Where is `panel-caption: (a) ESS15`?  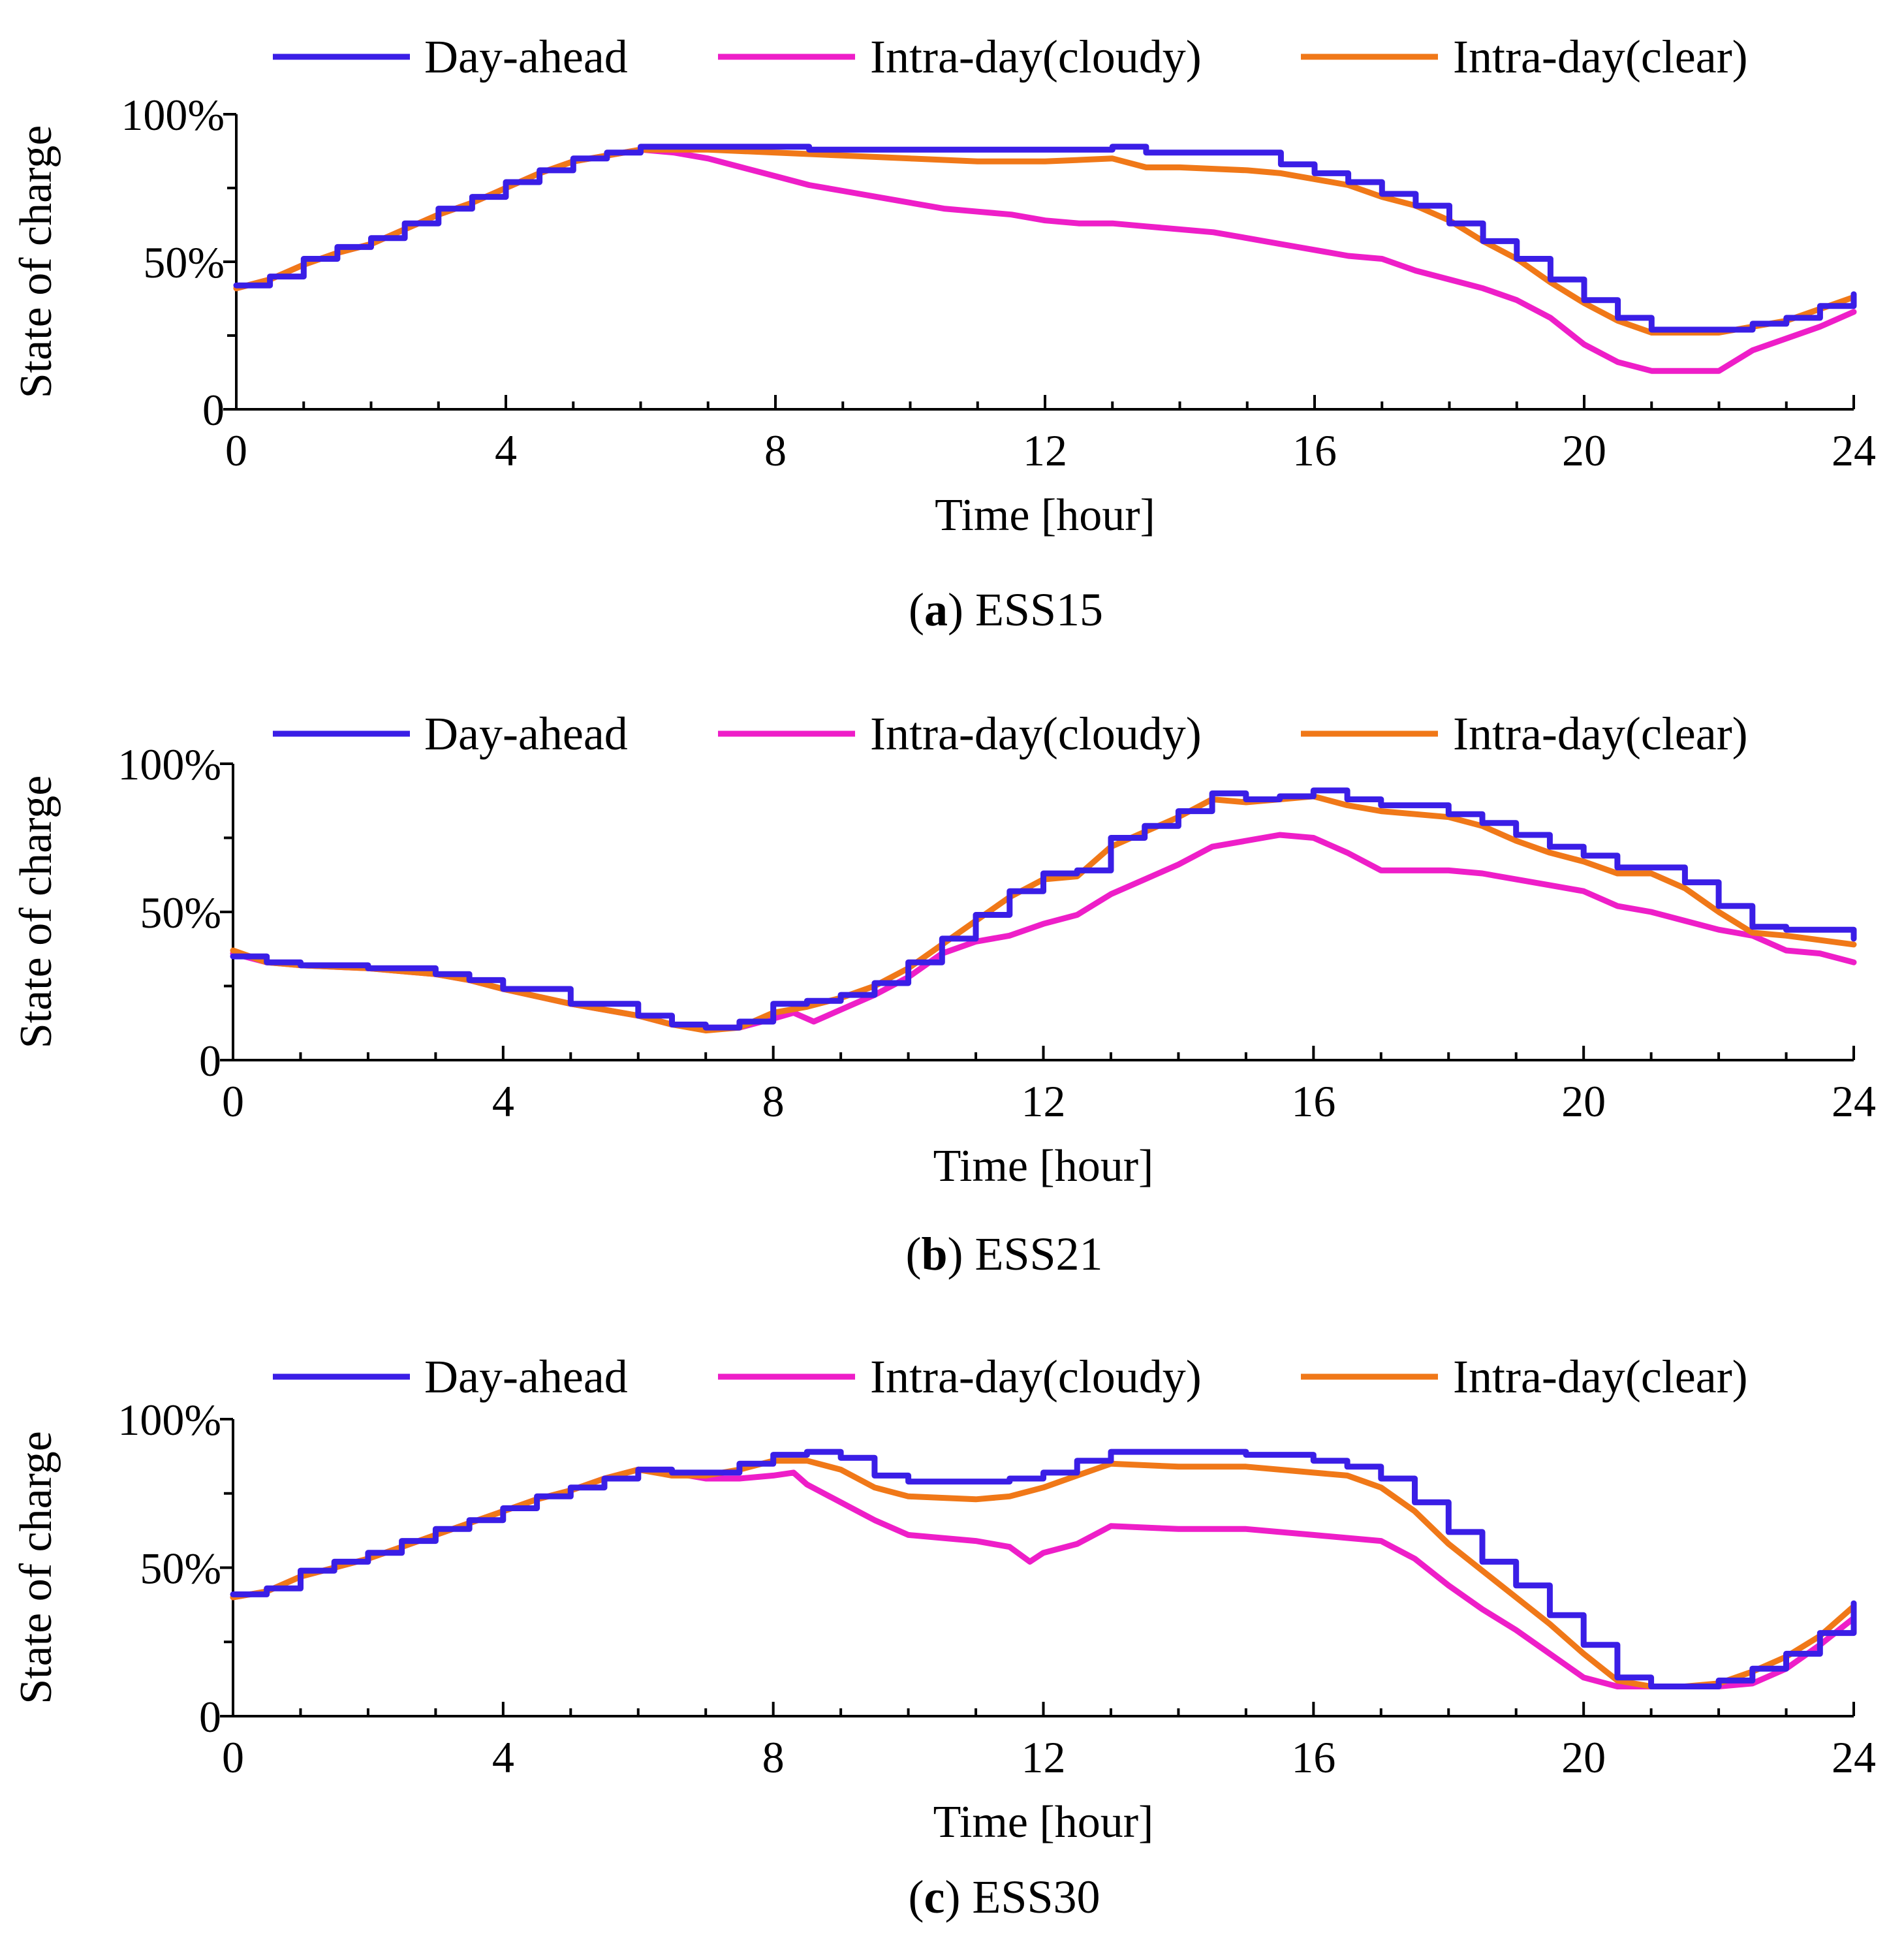
panel-caption: (a) ESS15 is located at coordinates (1006, 610).